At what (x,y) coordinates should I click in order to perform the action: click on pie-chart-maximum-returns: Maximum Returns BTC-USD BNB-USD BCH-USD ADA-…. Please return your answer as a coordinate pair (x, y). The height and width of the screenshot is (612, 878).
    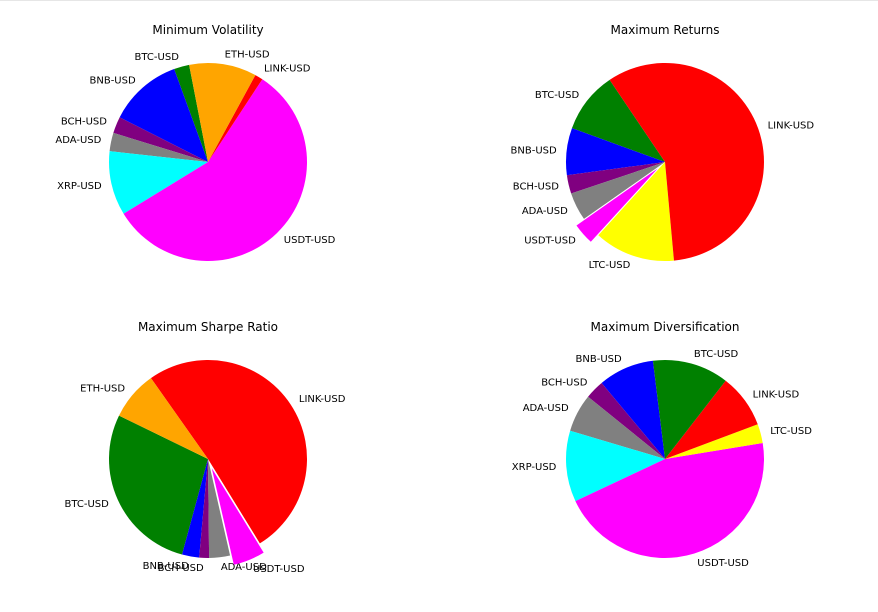
    Looking at the image, I should click on (663, 147).